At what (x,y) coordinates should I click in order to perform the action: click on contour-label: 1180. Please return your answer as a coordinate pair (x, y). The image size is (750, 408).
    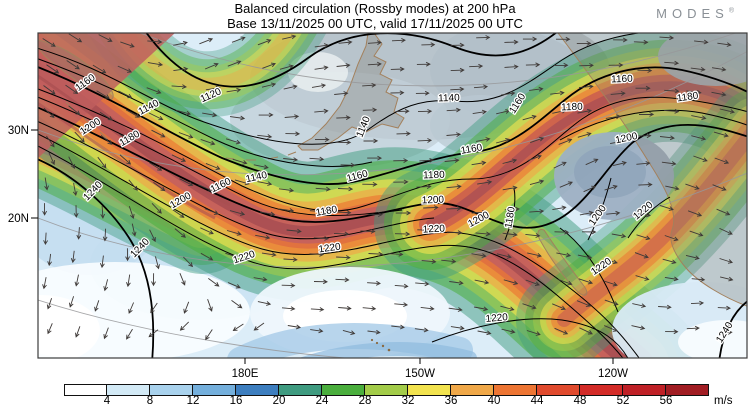
    Looking at the image, I should click on (687, 98).